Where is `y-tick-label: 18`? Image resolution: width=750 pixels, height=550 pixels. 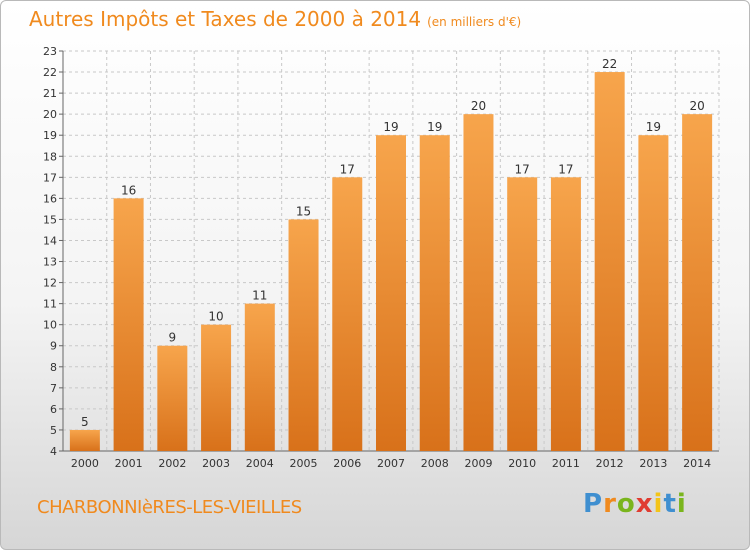
y-tick-label: 18 is located at coordinates (50, 156).